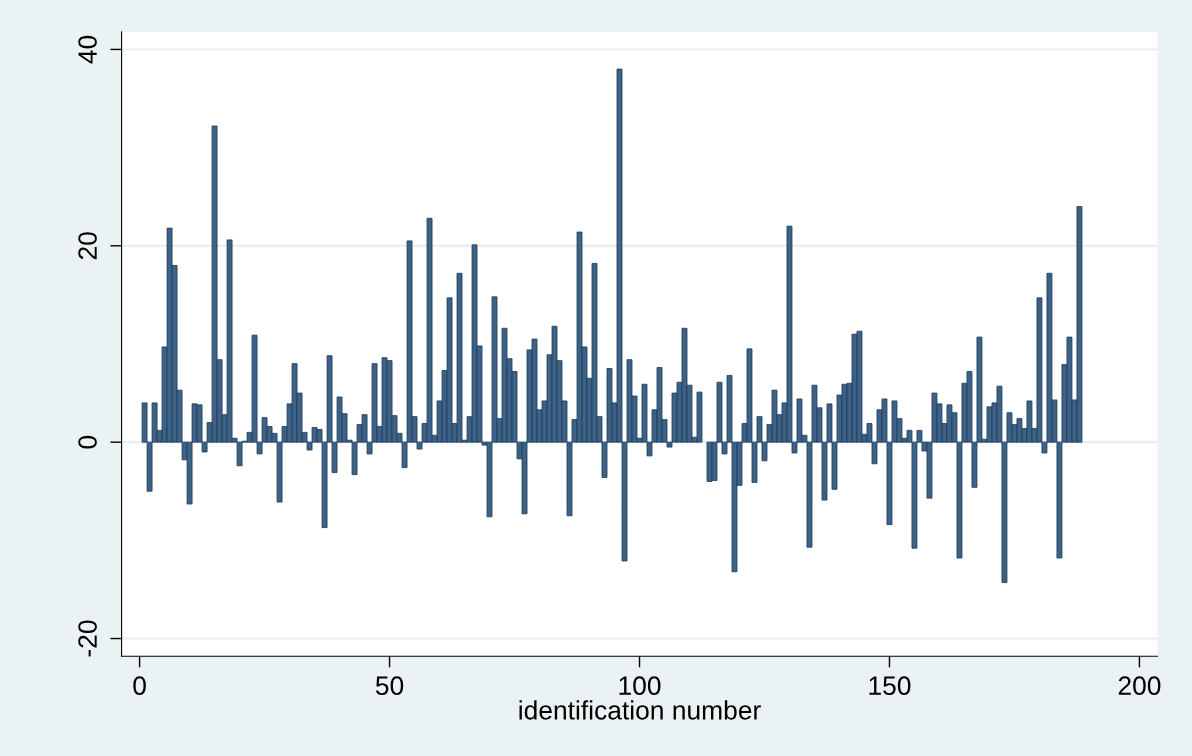 The height and width of the screenshot is (756, 1192). I want to click on x-axis-title: identification number, so click(640, 710).